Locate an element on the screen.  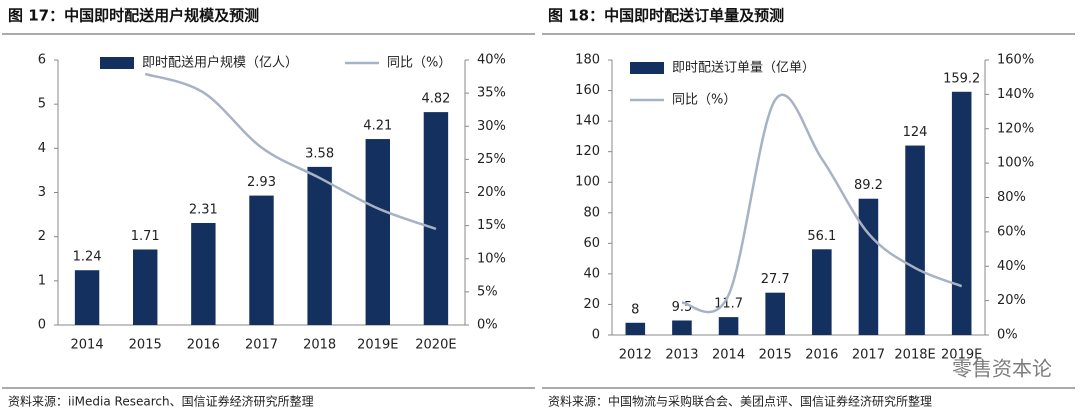
y2-tick-label: 15% is located at coordinates (491, 225).